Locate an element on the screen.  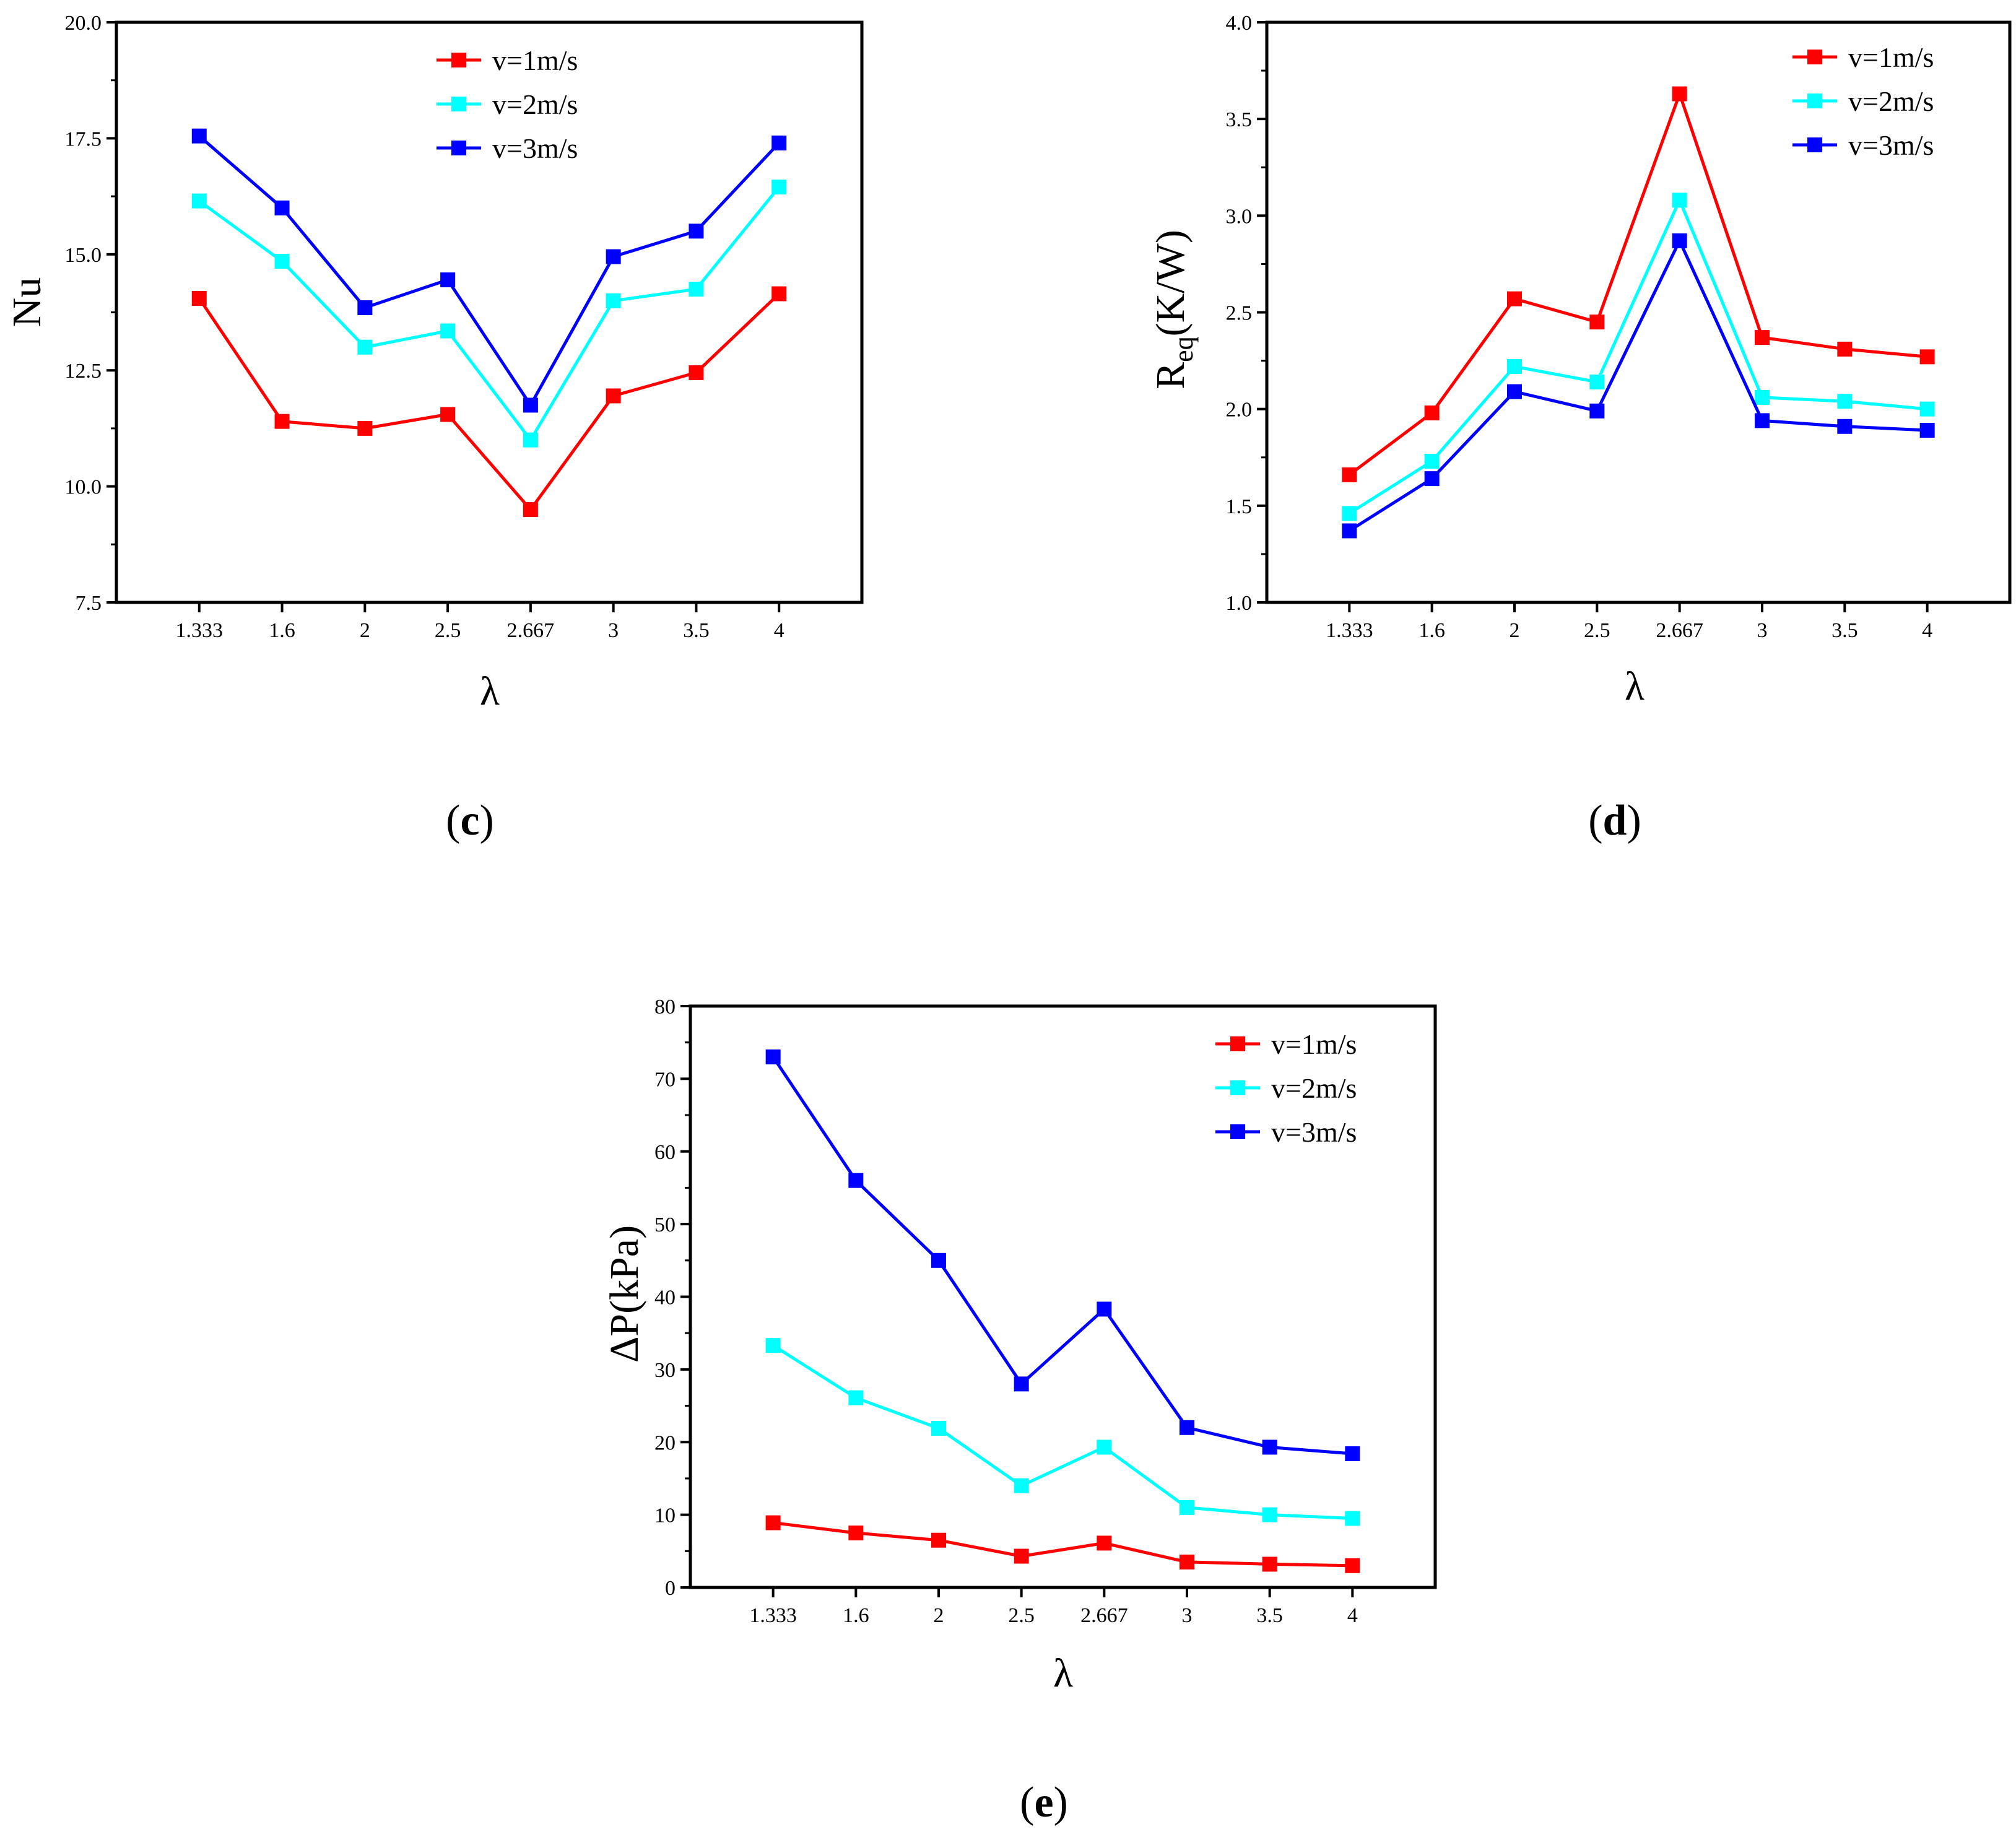
x-axis-title-c: λ is located at coordinates (490, 692).